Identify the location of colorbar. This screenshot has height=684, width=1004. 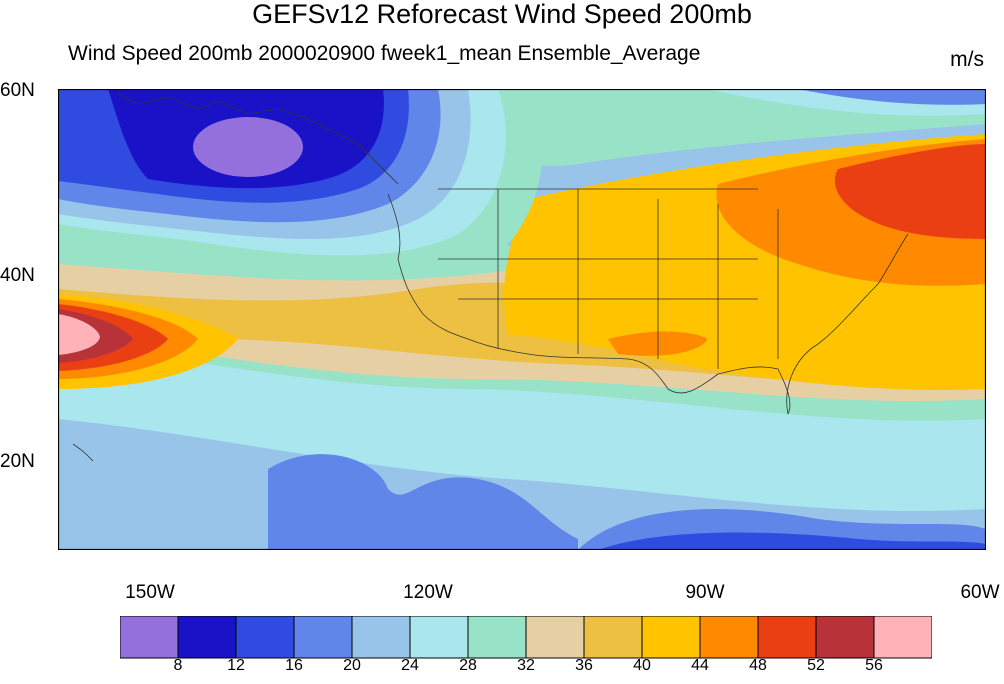
(526, 637).